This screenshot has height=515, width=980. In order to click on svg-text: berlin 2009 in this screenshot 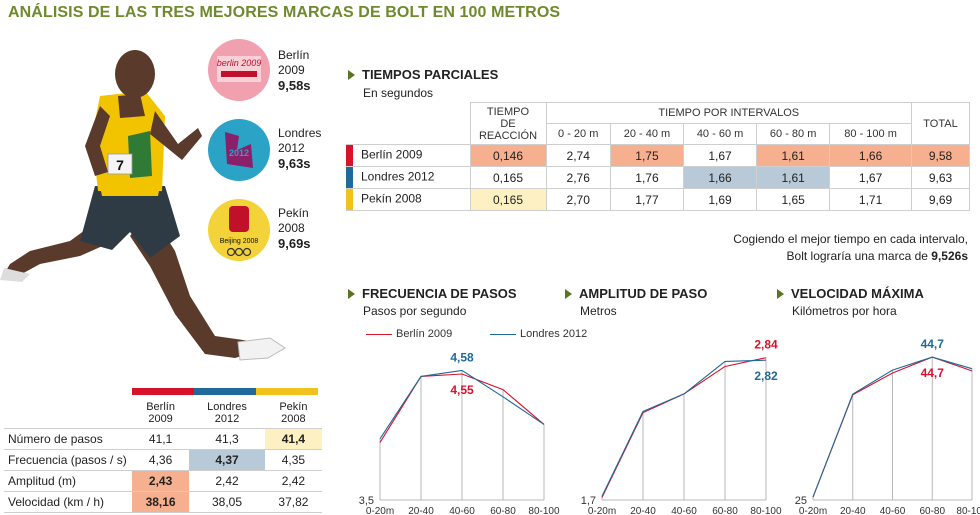, I will do `click(239, 63)`.